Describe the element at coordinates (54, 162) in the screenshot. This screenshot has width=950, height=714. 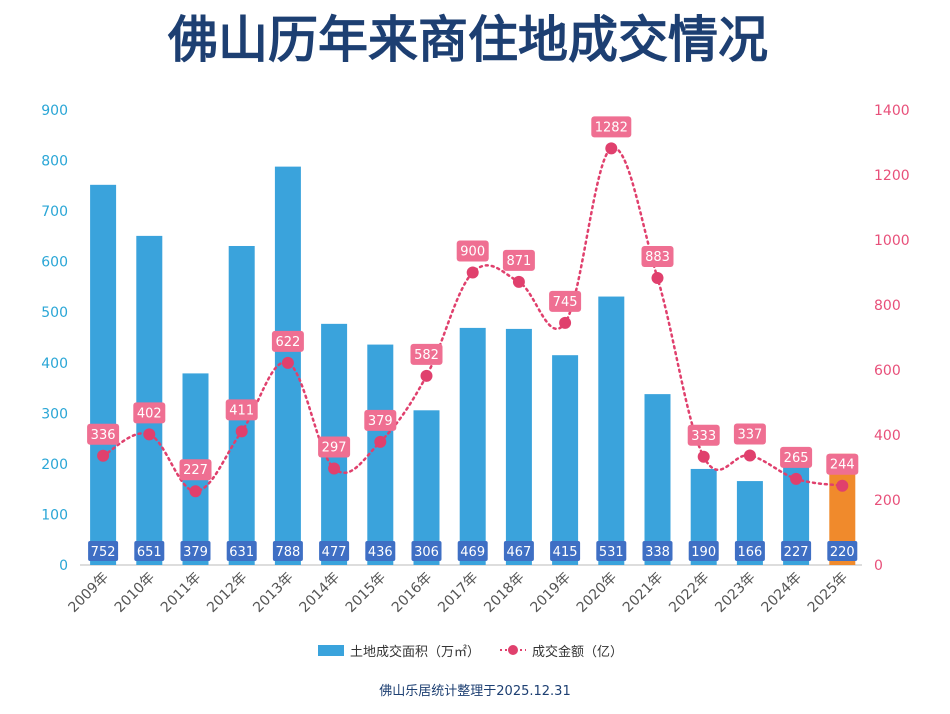
I see `left-tick-label: 800` at that location.